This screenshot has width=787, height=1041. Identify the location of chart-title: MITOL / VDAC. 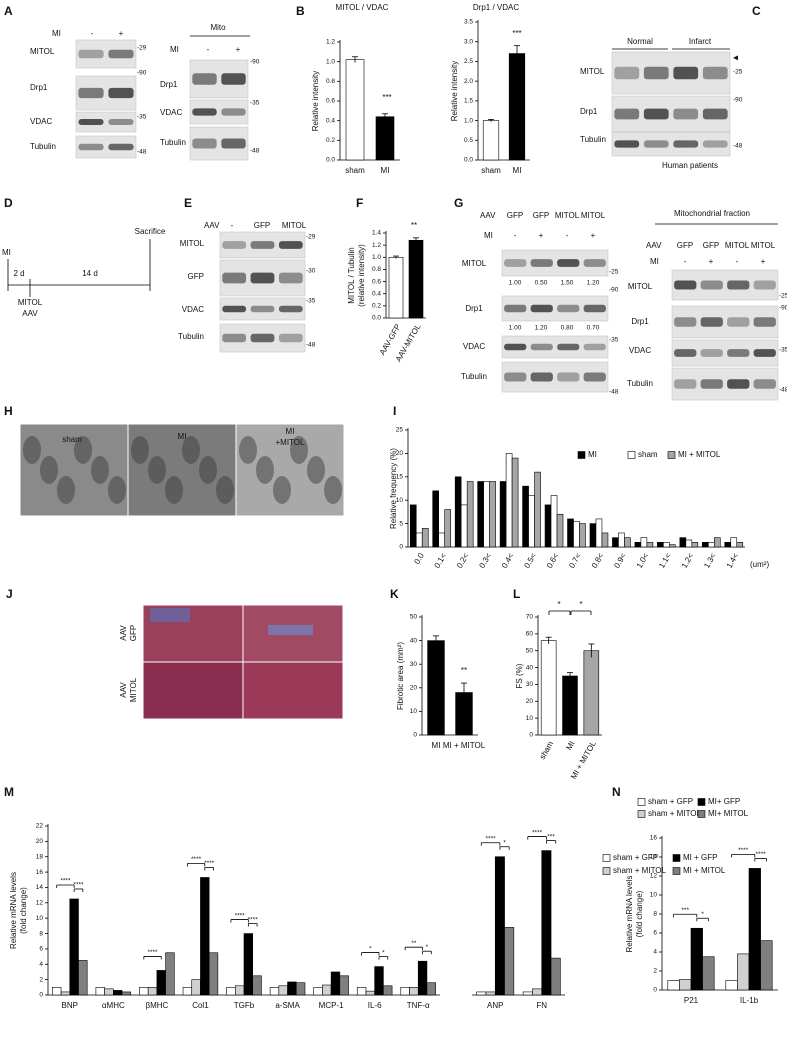
(362, 7).